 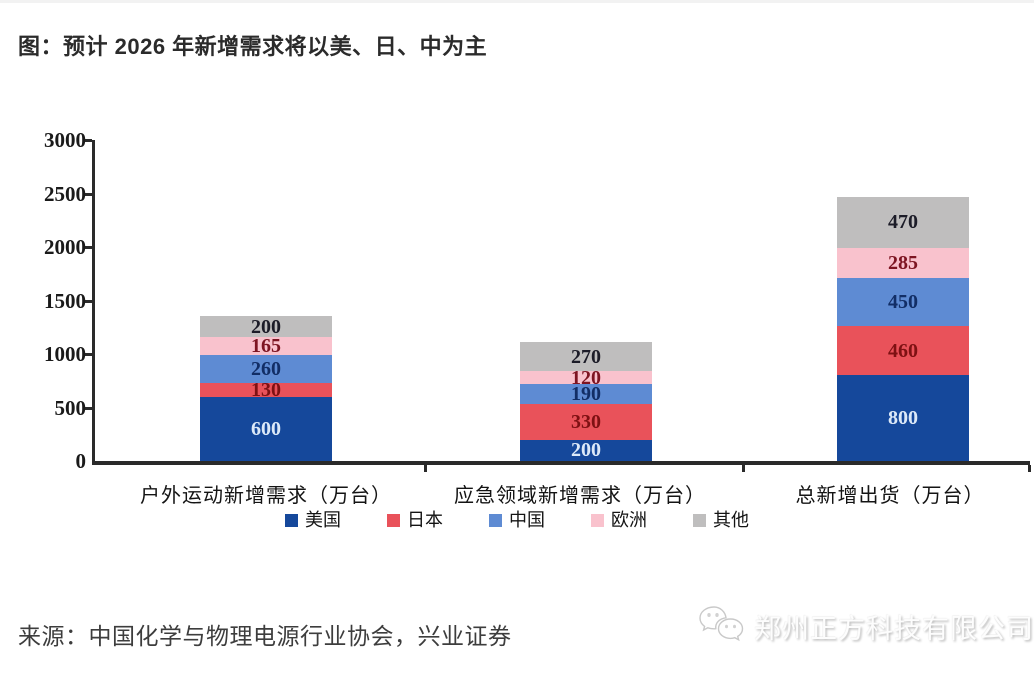 What do you see at coordinates (721, 626) in the screenshot?
I see `wechat-bubbles-icon` at bounding box center [721, 626].